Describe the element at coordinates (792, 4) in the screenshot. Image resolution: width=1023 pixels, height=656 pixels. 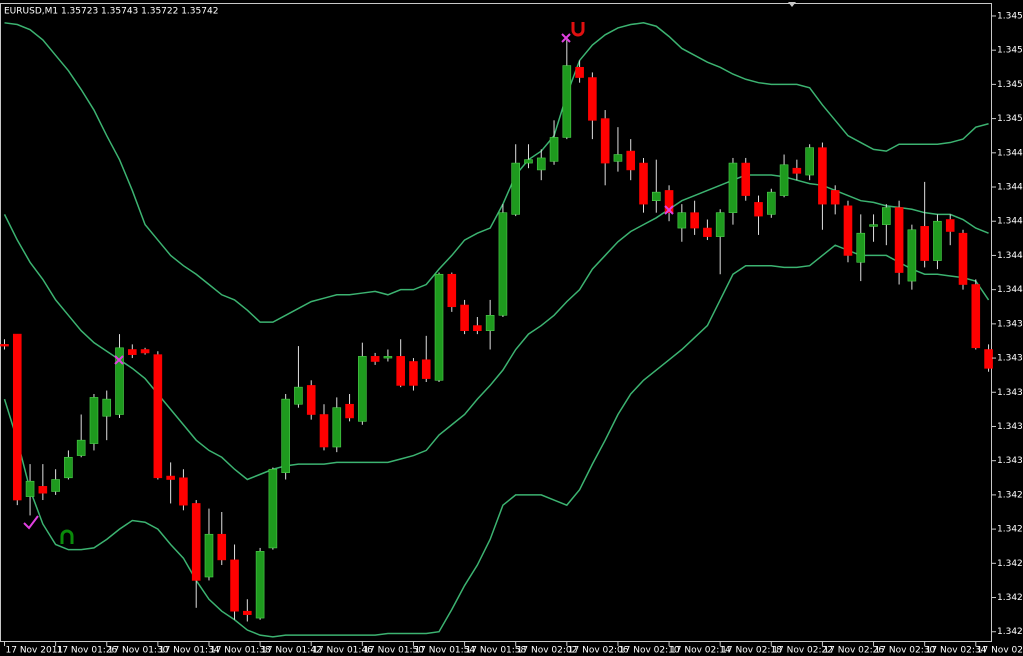
I see `shift-marker` at that location.